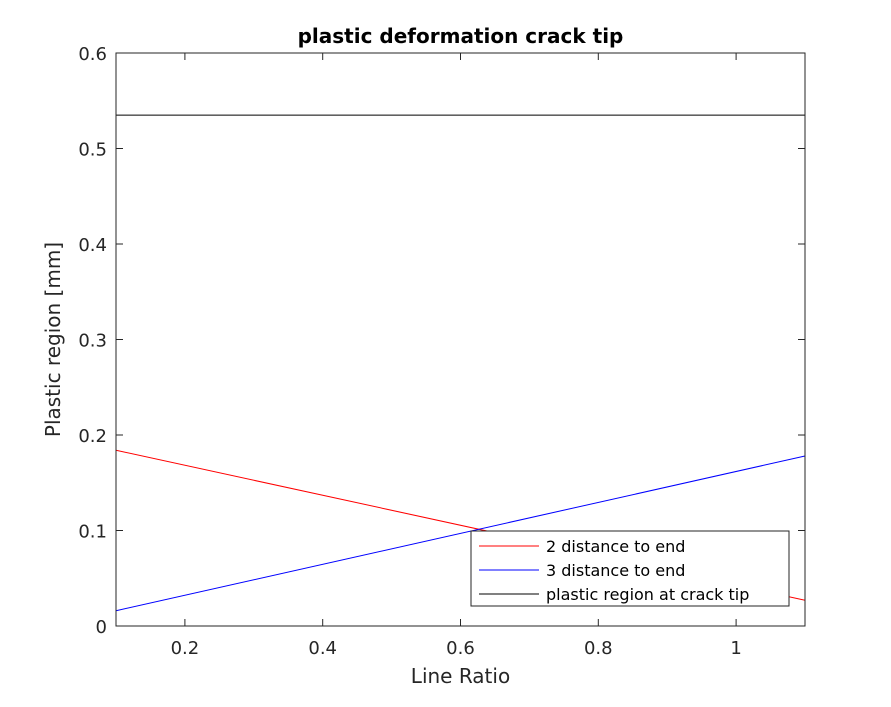 Image resolution: width=891 pixels, height=707 pixels. I want to click on y-tick-label: 0.2, so click(92, 436).